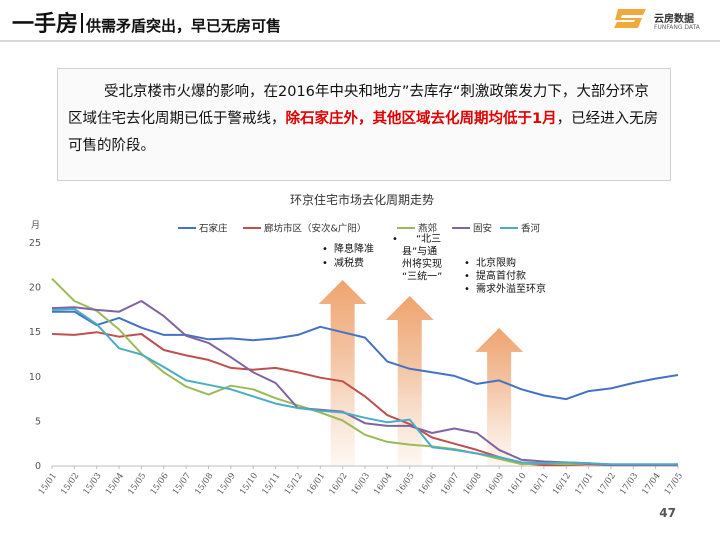 This screenshot has width=720, height=540. Describe the element at coordinates (428, 239) in the screenshot. I see `annotation-line: “北三` at that location.